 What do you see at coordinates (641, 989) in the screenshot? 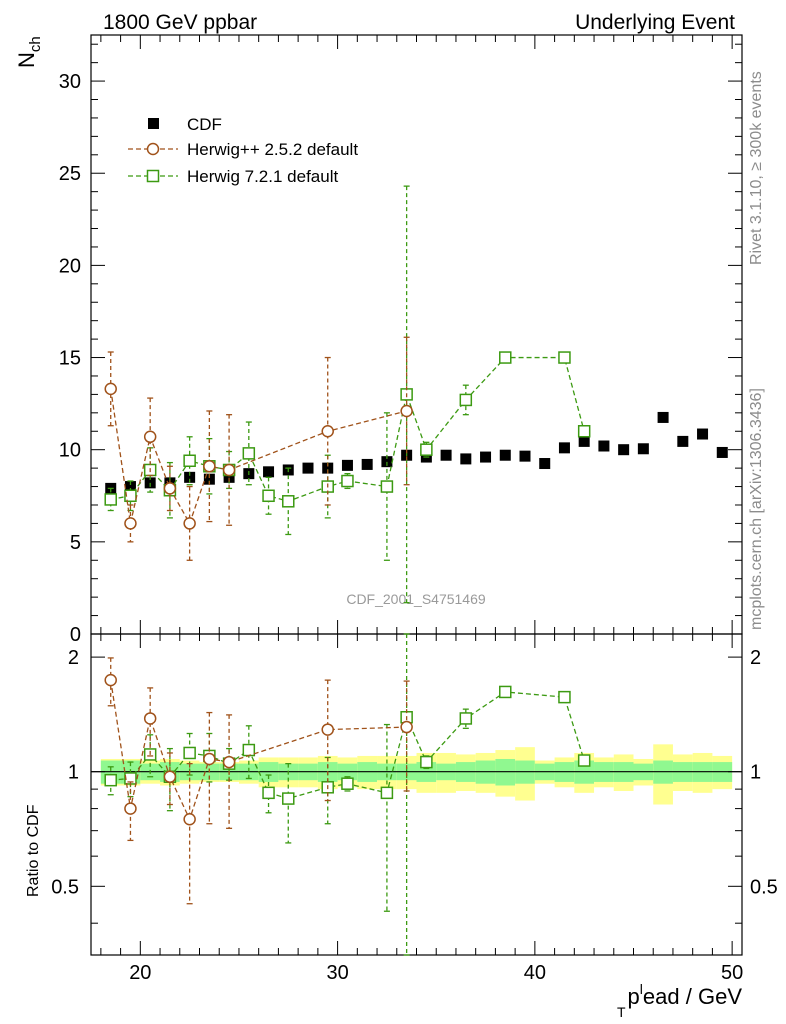
I see `x-axis-label-sup: l` at bounding box center [641, 989].